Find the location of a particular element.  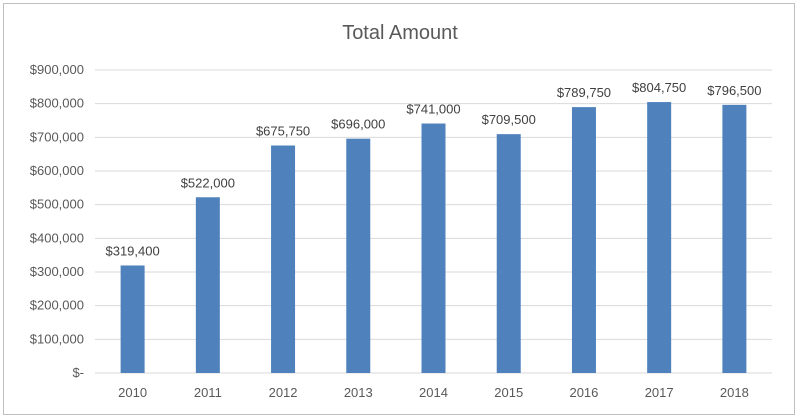

x-tick-label: 2018 is located at coordinates (734, 392).